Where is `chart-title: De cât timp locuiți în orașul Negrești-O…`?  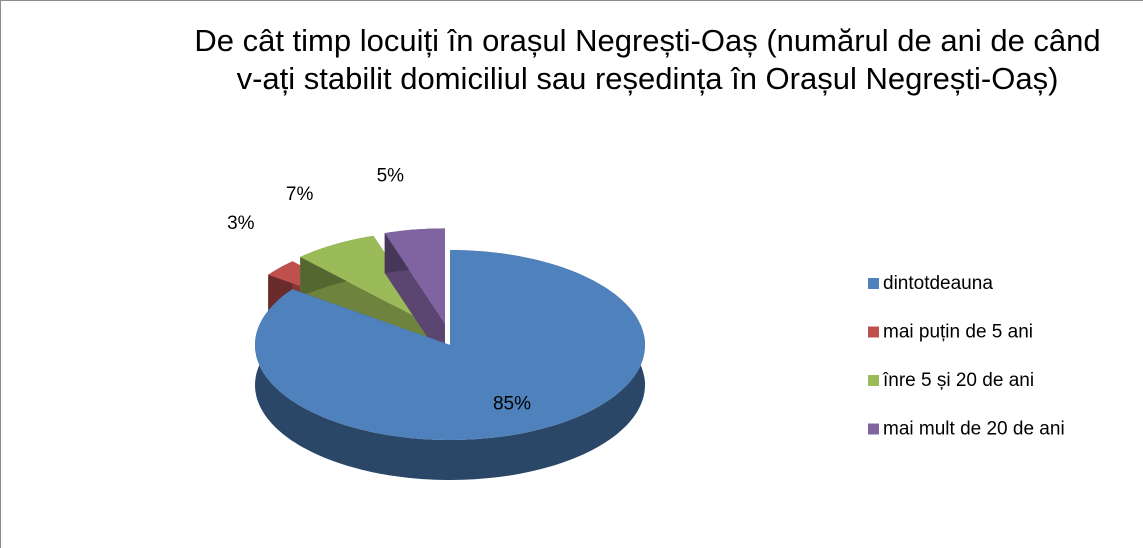 chart-title: De cât timp locuiți în orașul Negrești-O… is located at coordinates (647, 59).